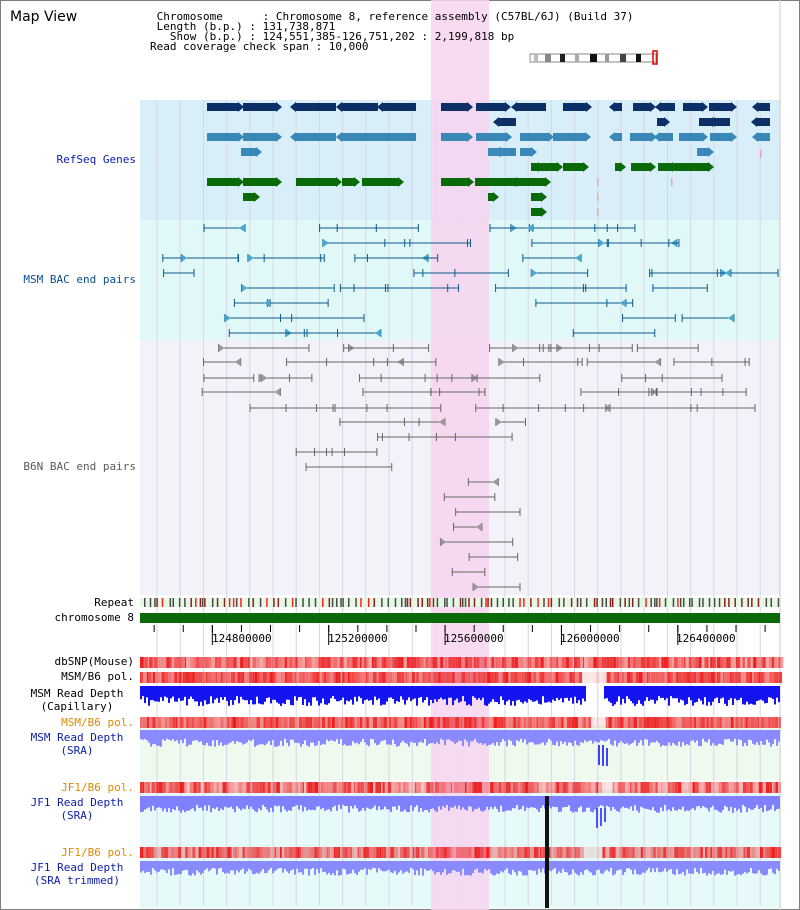  What do you see at coordinates (79, 279) in the screenshot?
I see `label-msm-bac-end-pairs: MSM BAC end pairs` at bounding box center [79, 279].